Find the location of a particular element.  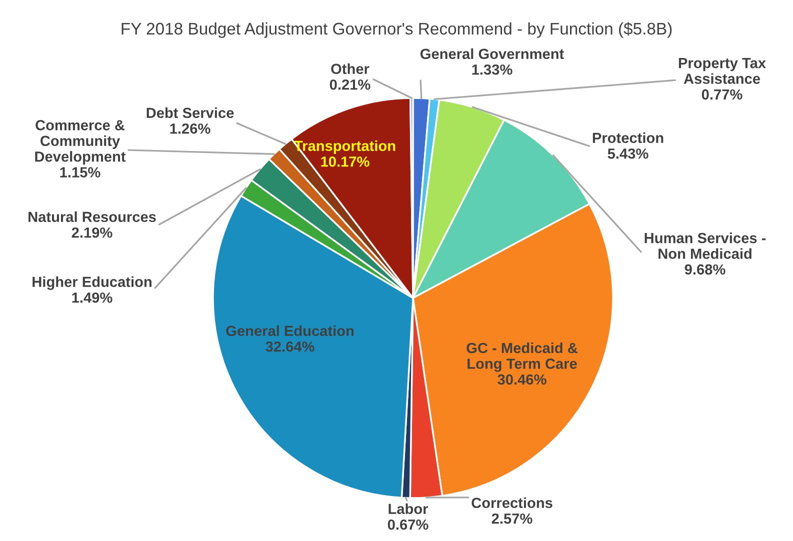

slice-label: General Government is located at coordinates (492, 54).